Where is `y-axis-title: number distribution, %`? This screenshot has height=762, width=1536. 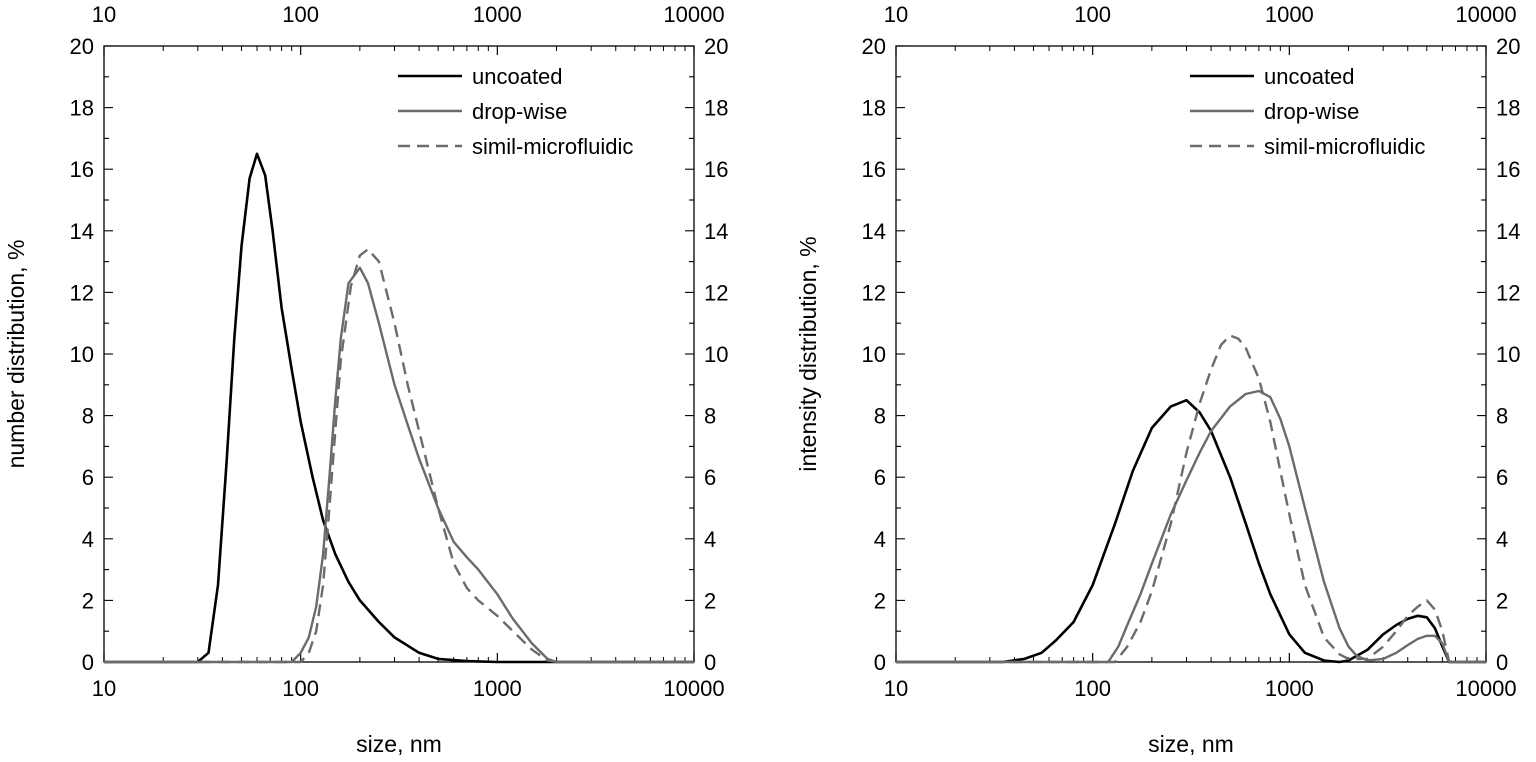
y-axis-title: number distribution, % is located at coordinates (16, 354).